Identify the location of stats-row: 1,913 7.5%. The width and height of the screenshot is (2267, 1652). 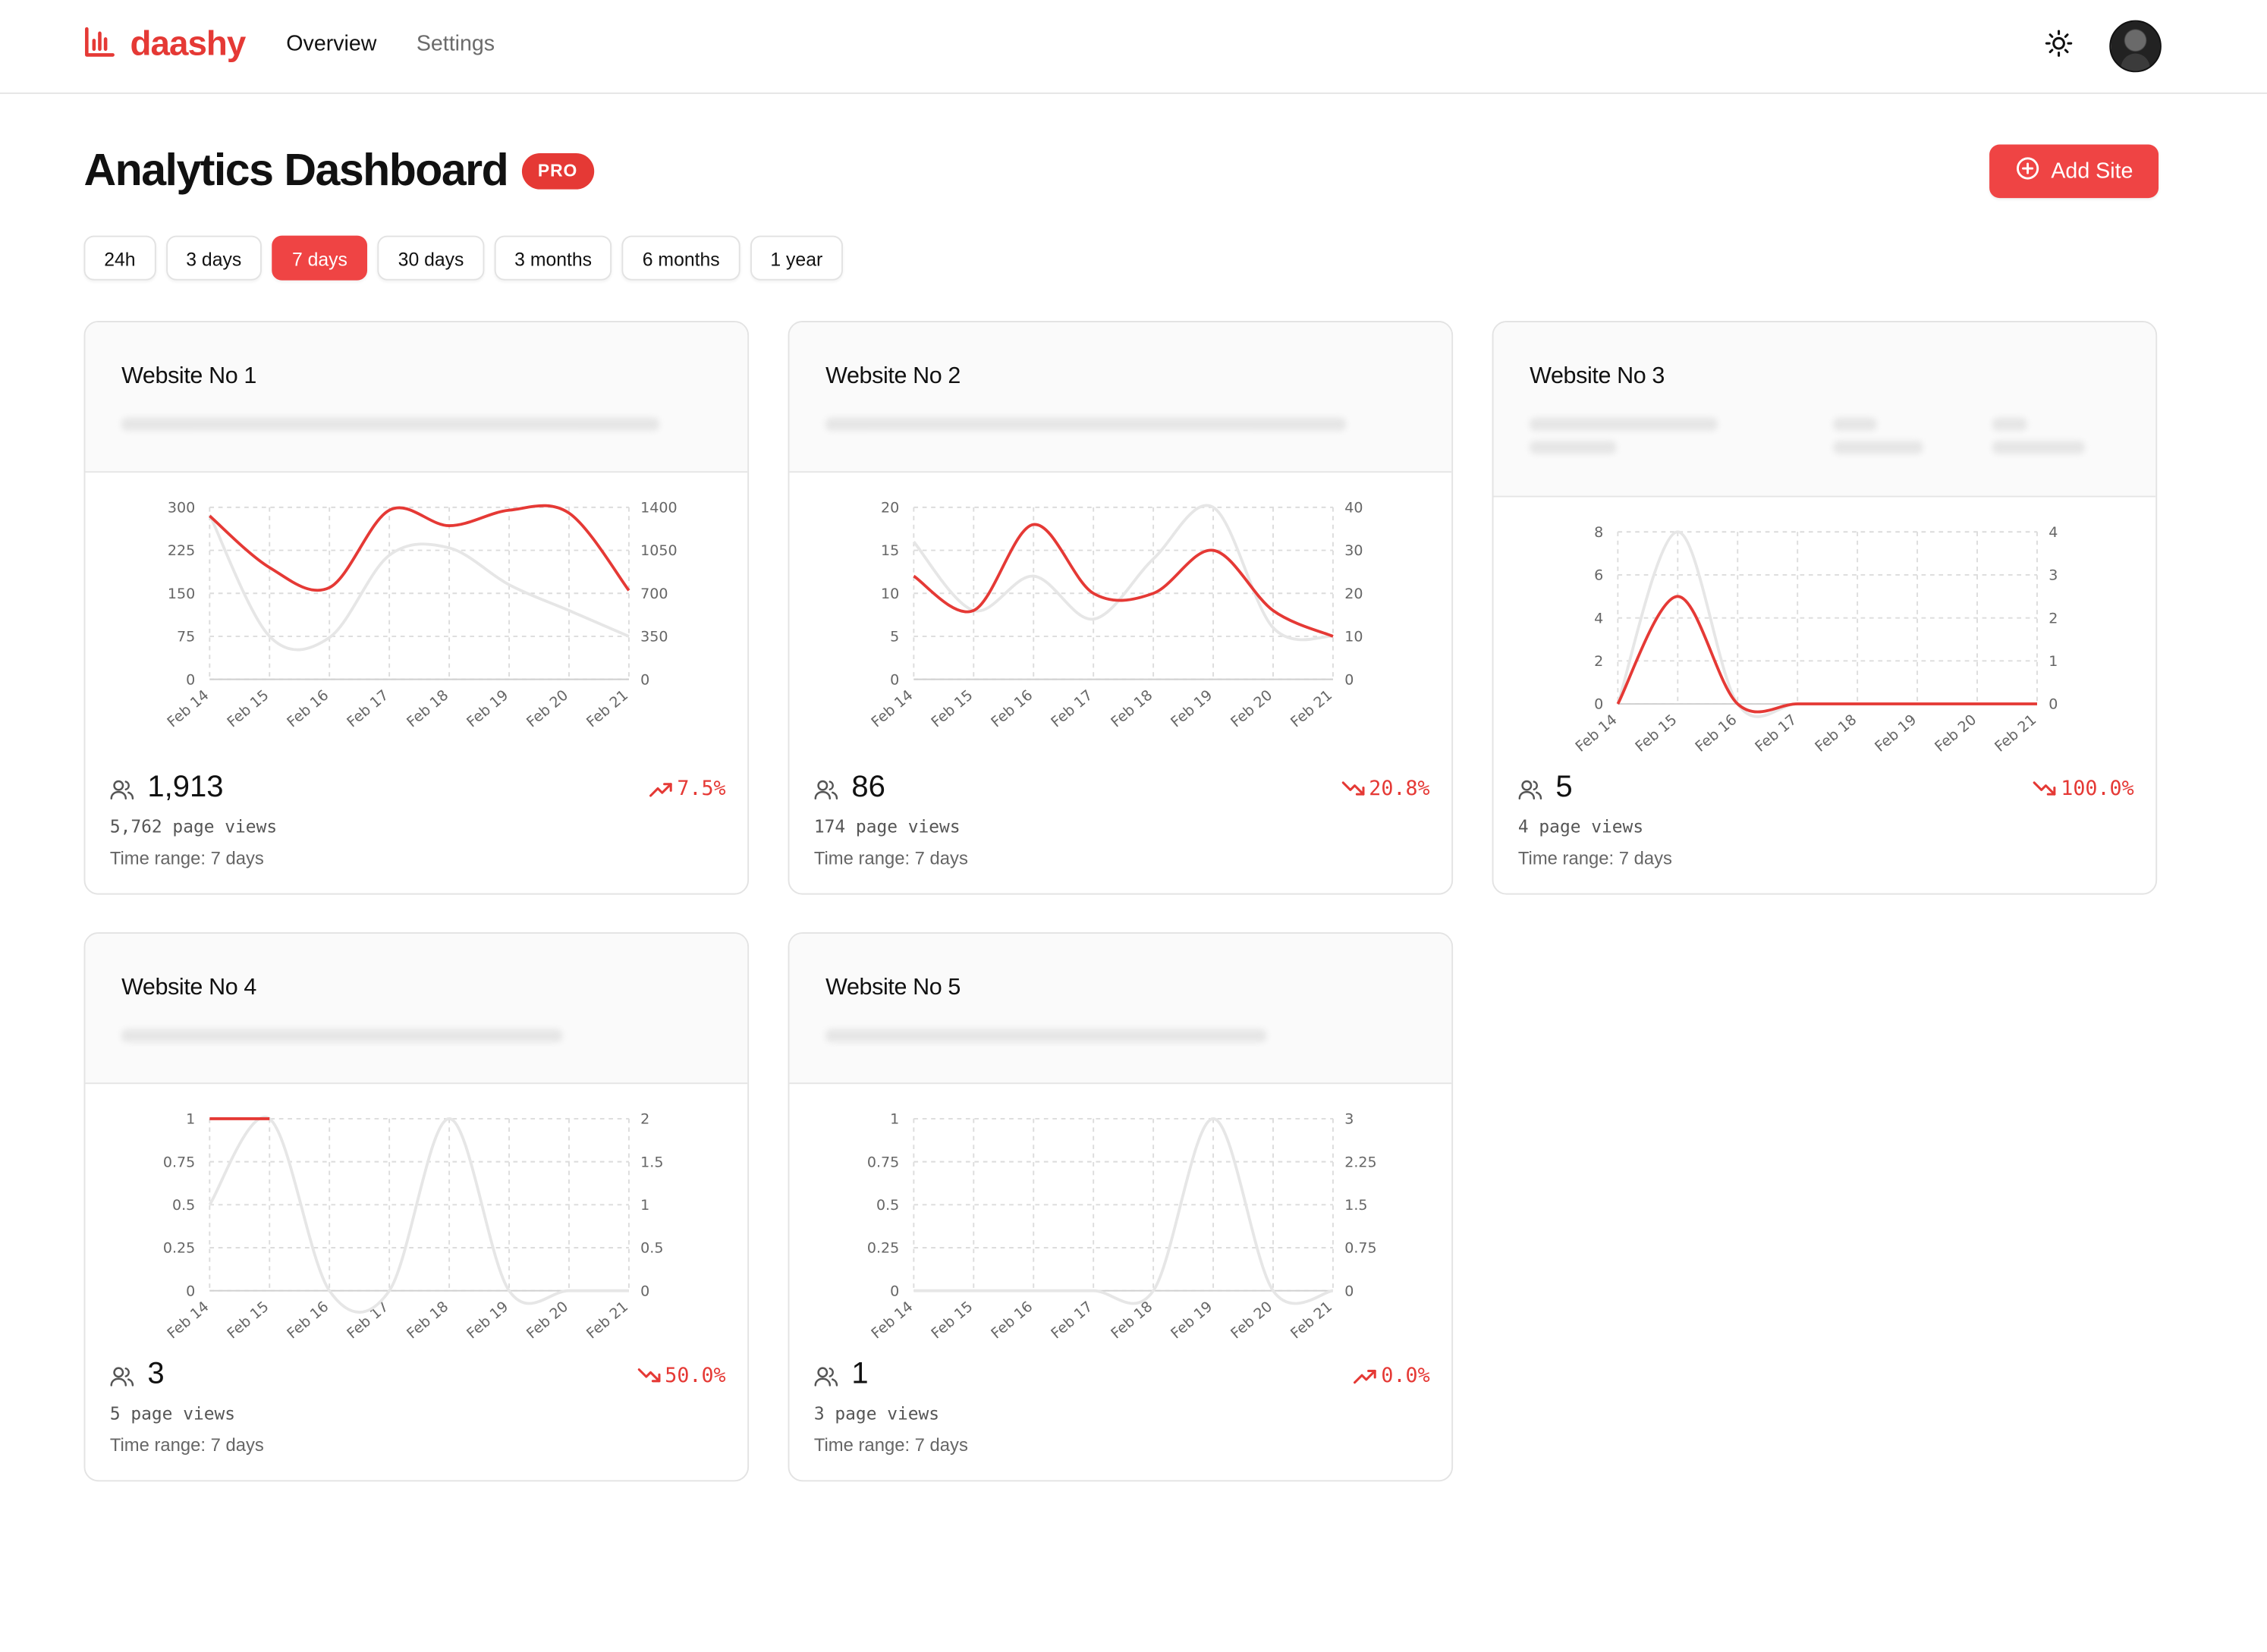
(418, 791).